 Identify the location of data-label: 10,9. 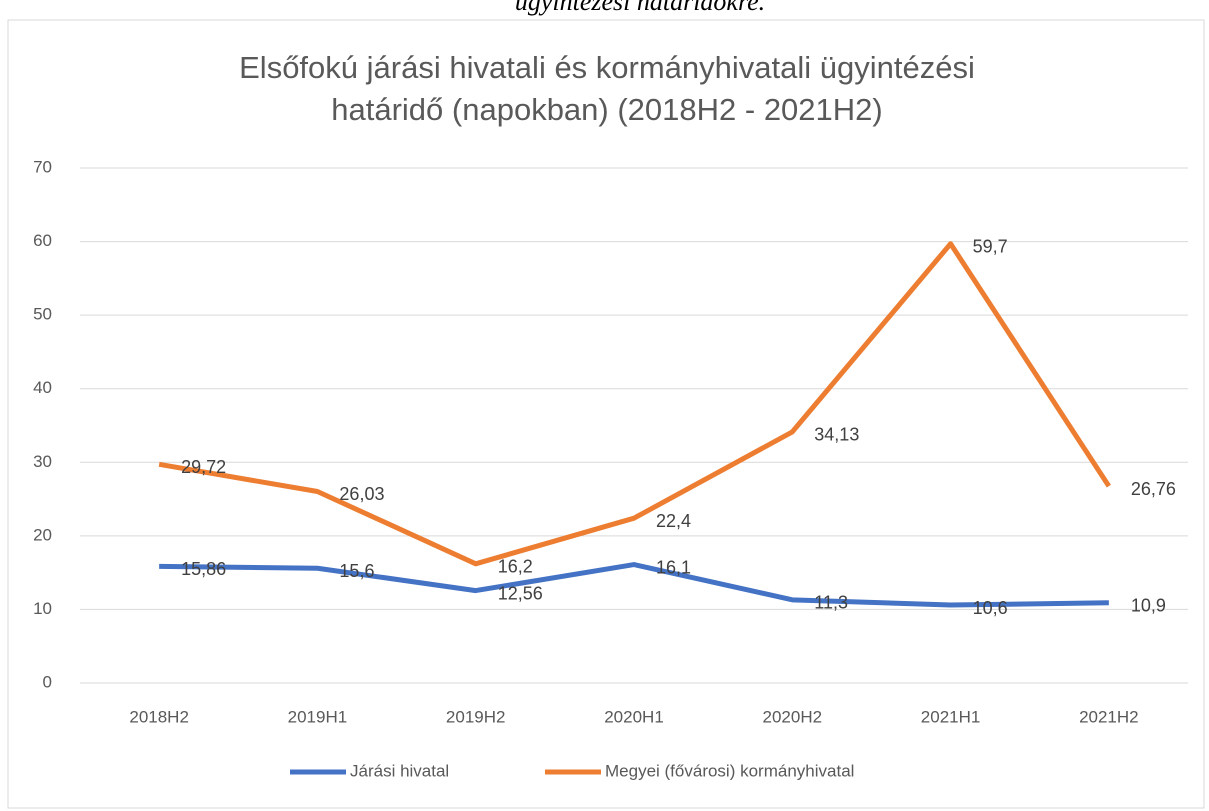
(1148, 606).